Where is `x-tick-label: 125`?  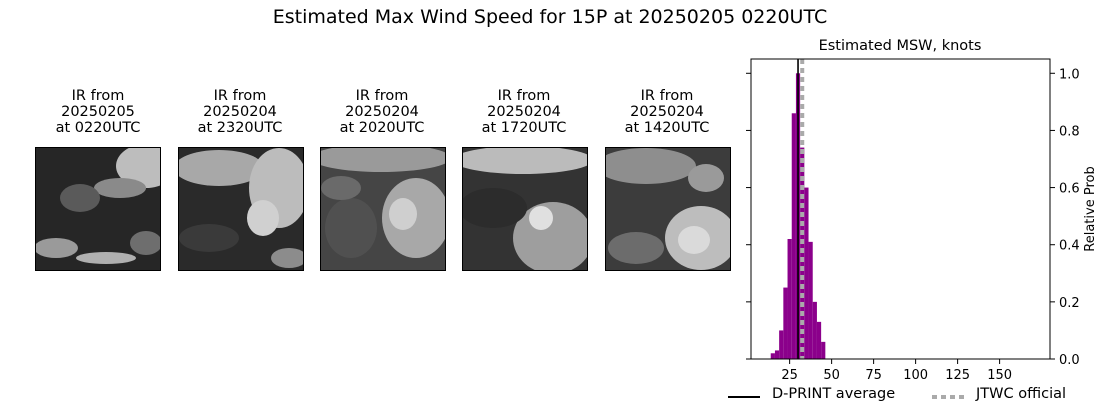
x-tick-label: 125 is located at coordinates (957, 375).